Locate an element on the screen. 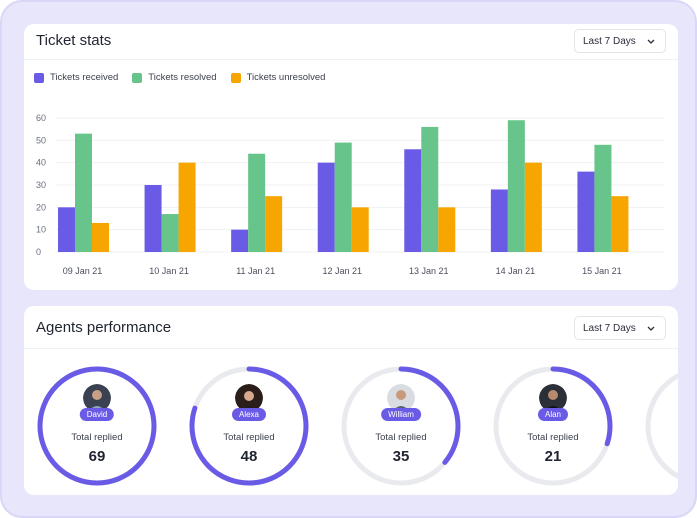 This screenshot has width=697, height=518. total-replied-value: 21 is located at coordinates (553, 456).